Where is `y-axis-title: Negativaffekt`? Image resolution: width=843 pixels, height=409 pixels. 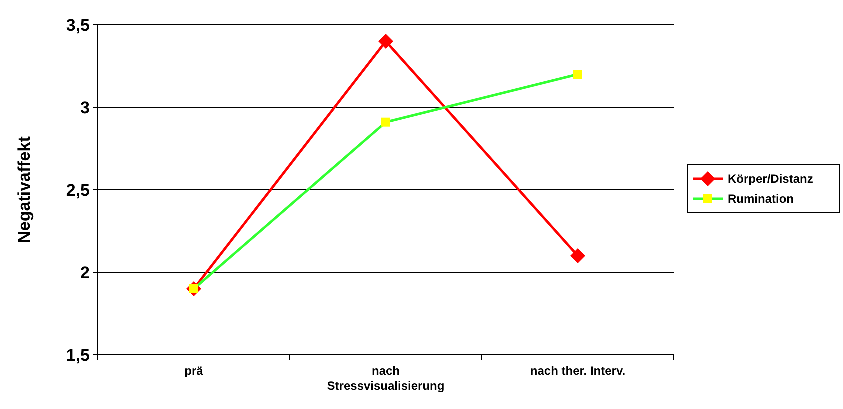
y-axis-title: Negativaffekt is located at coordinates (24, 190).